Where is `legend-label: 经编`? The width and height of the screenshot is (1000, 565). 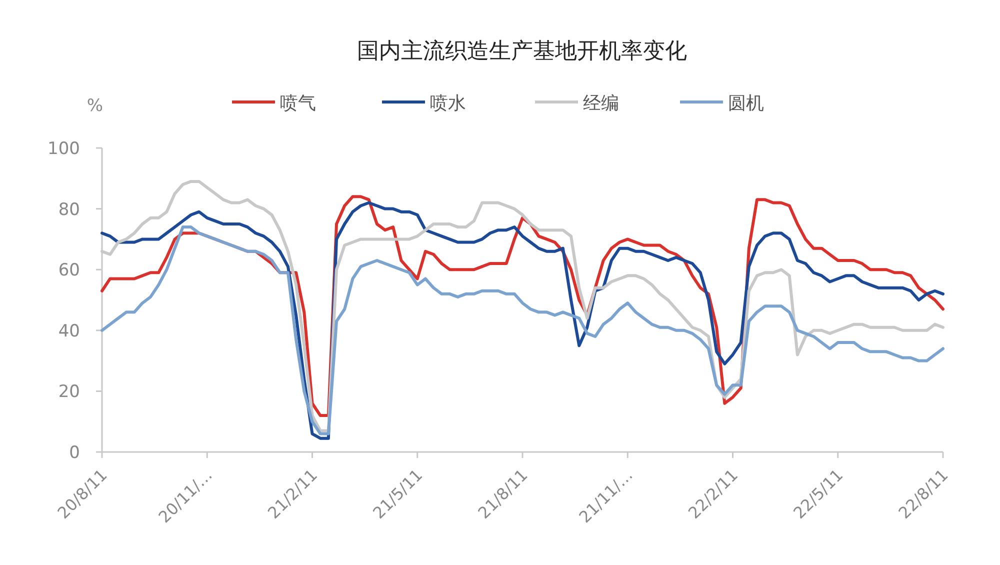 legend-label: 经编 is located at coordinates (601, 103).